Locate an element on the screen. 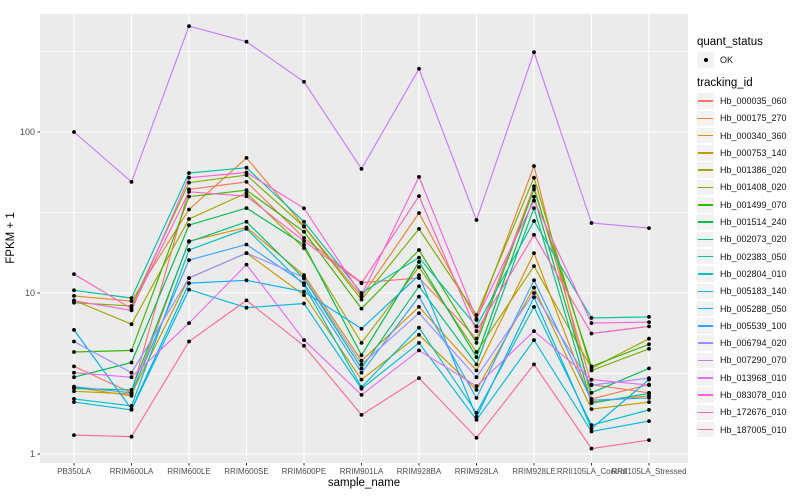 This screenshot has width=800, height=500. y-tick-label: 100 is located at coordinates (27, 131).